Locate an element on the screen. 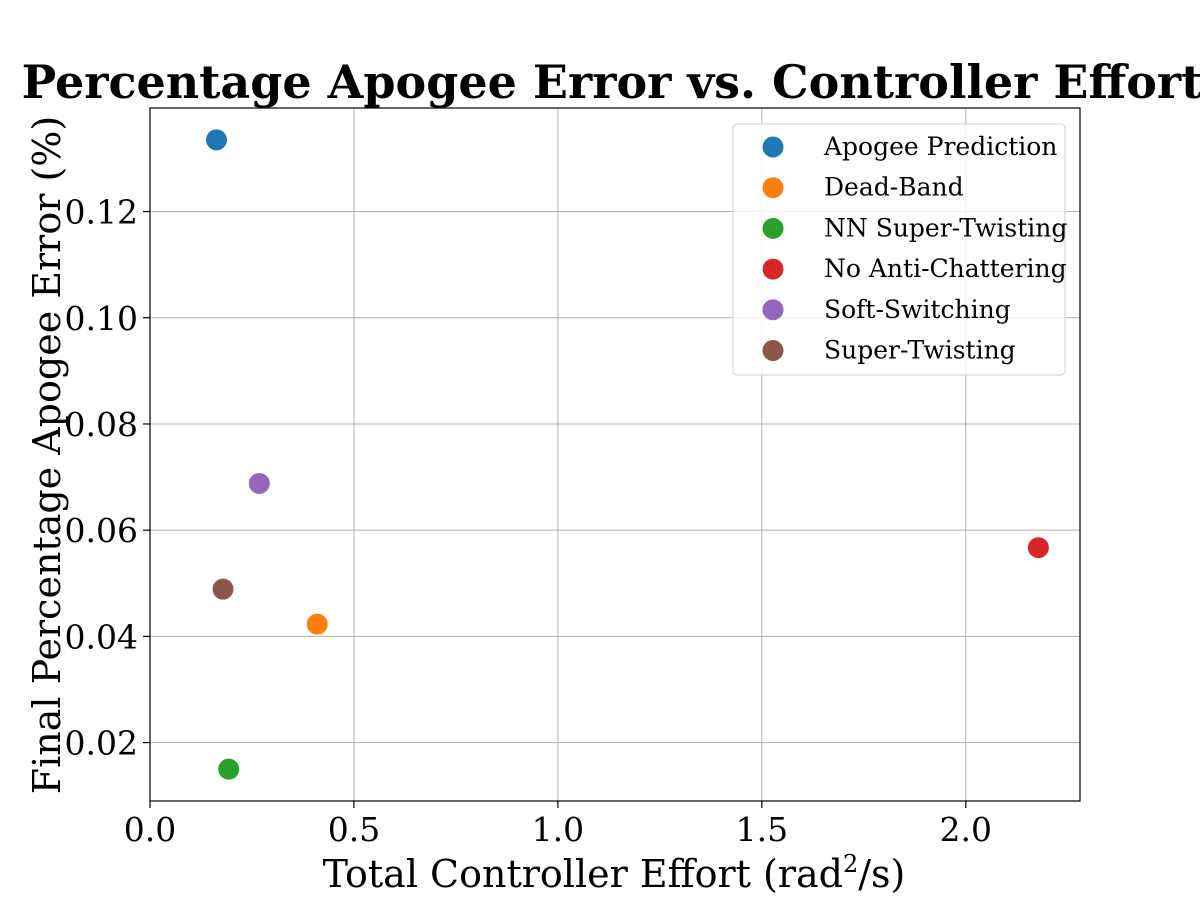 This screenshot has width=1200, height=900. x-axis-label: Total Controller Effort (rad2/s) is located at coordinates (614, 873).